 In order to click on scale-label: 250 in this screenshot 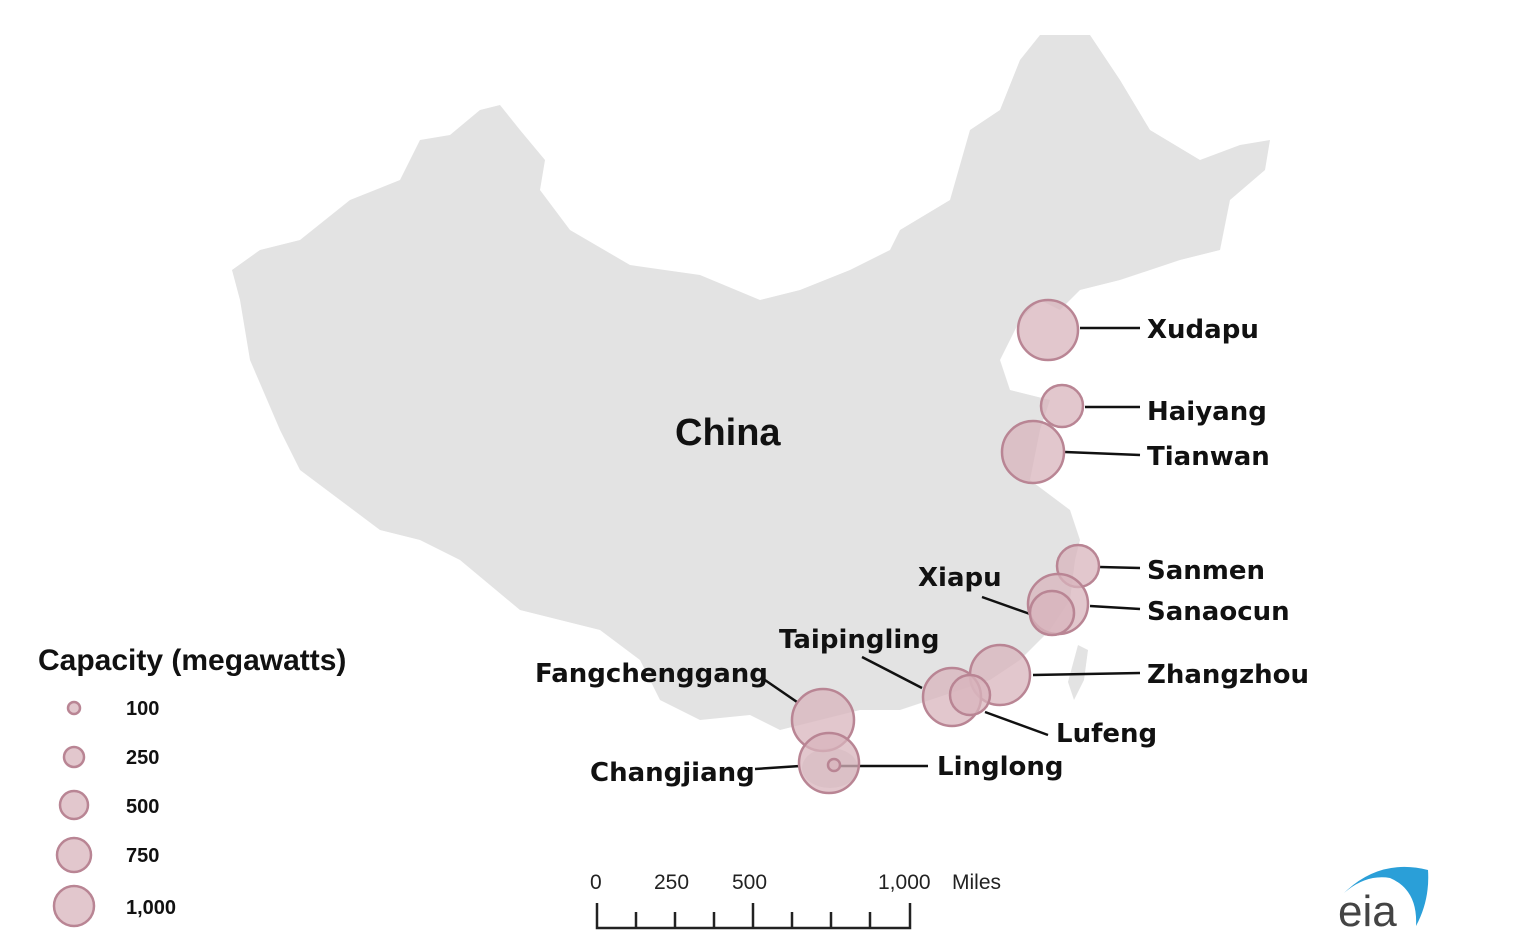, I will do `click(671, 882)`.